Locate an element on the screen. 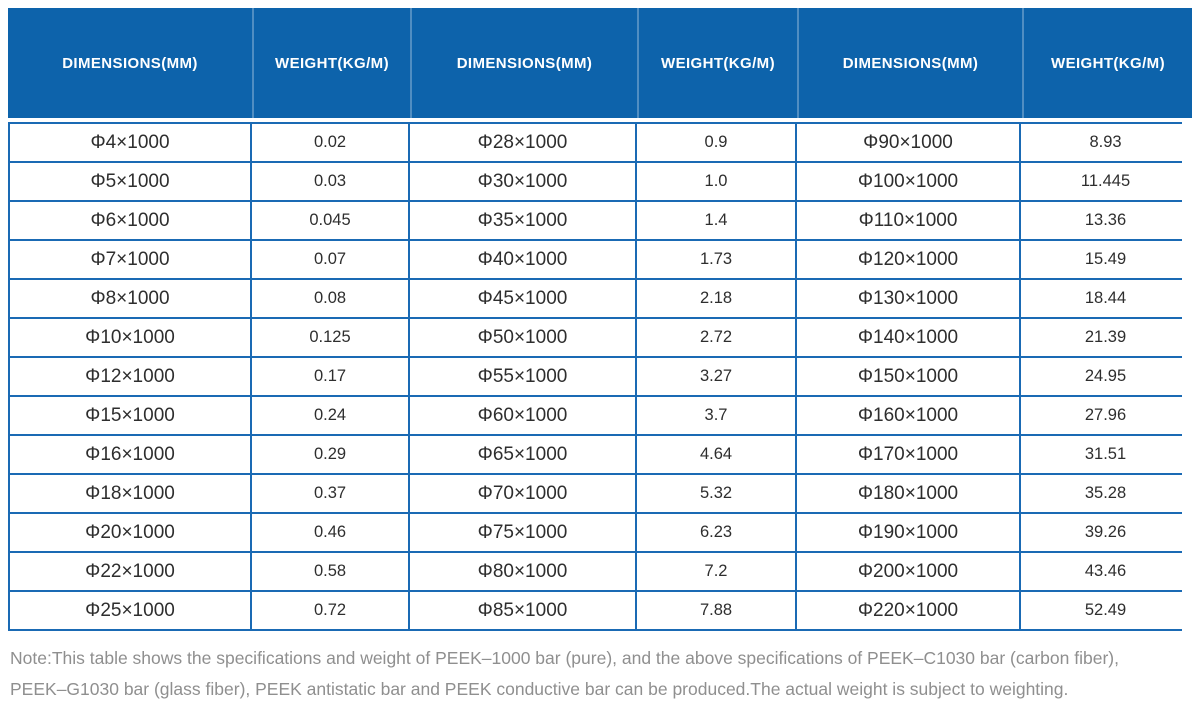  weight-cell: 11.445 is located at coordinates (1105, 181).